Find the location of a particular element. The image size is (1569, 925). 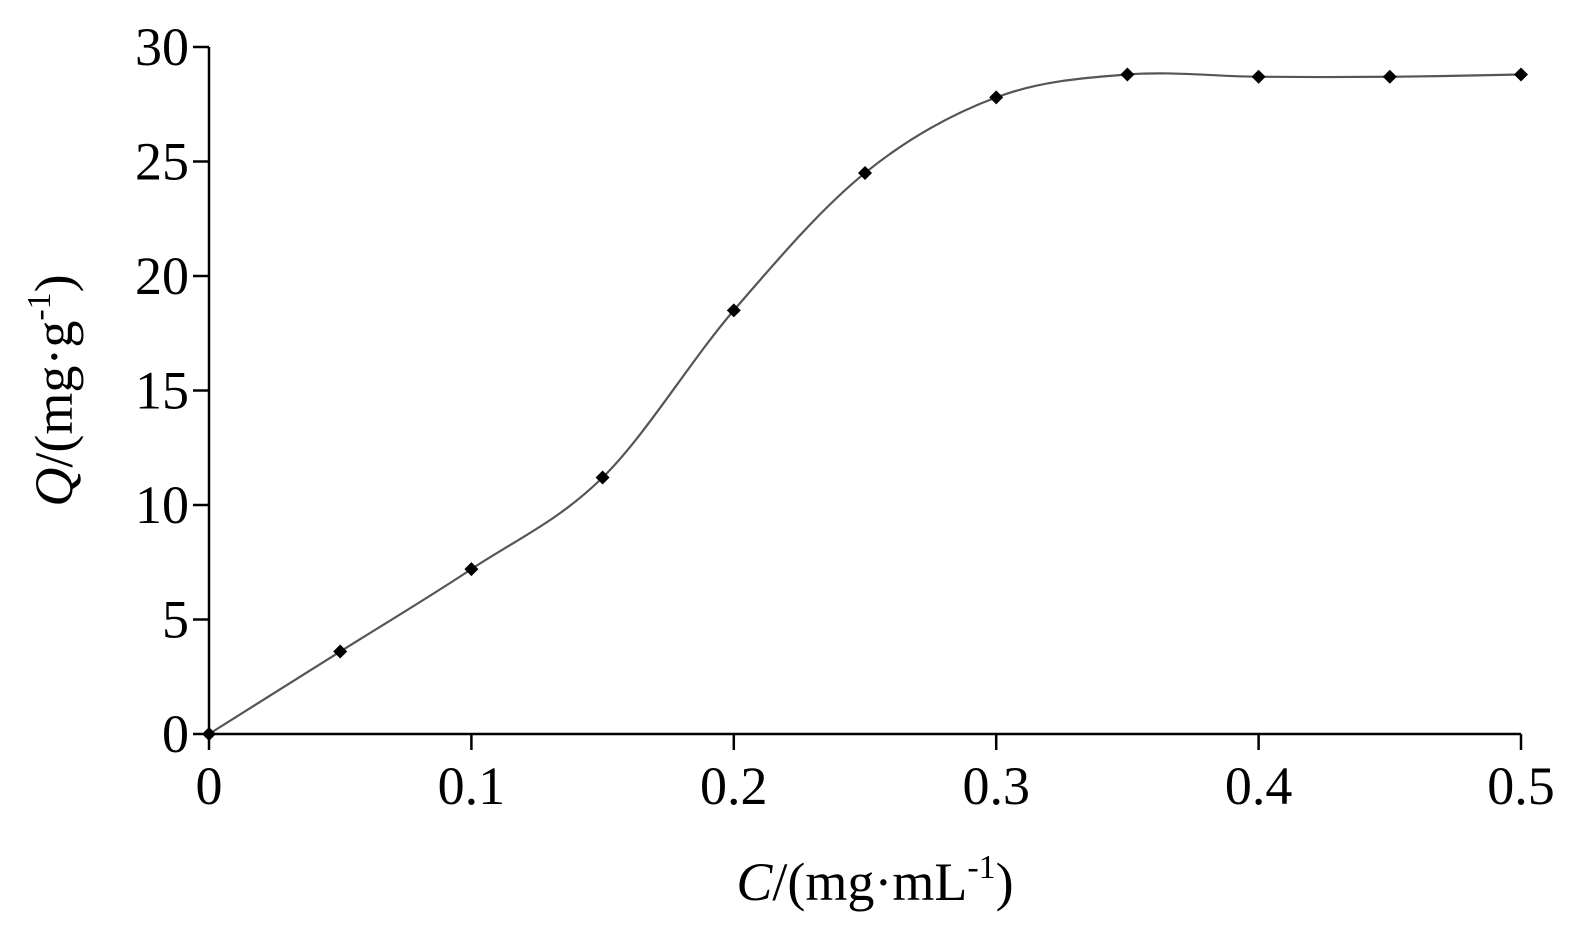

x-axis-unit: /(mg·mL is located at coordinates (869, 882).